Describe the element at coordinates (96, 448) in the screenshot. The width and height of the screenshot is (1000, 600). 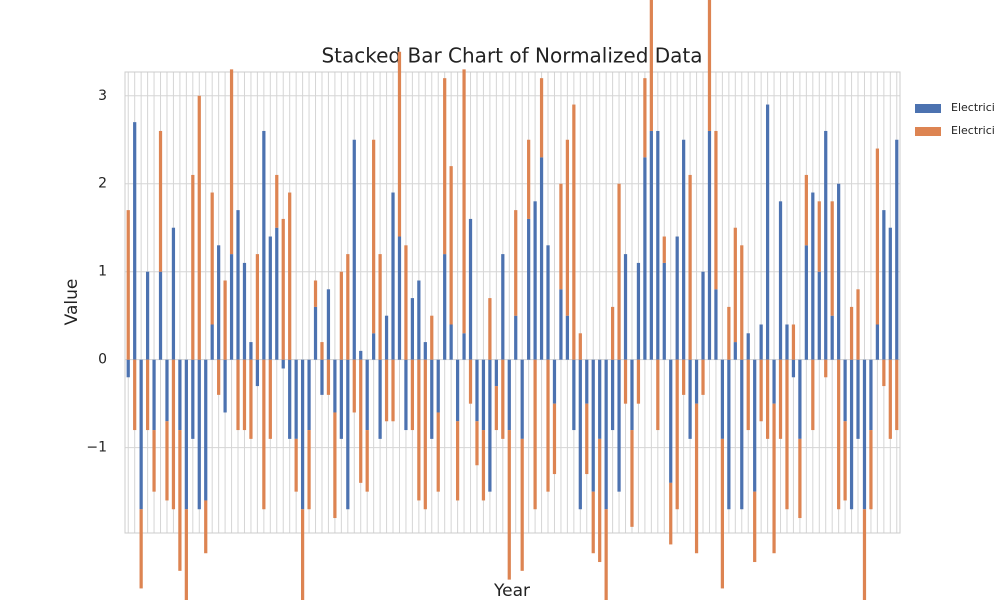
I see `y-tick-label: −1` at that location.